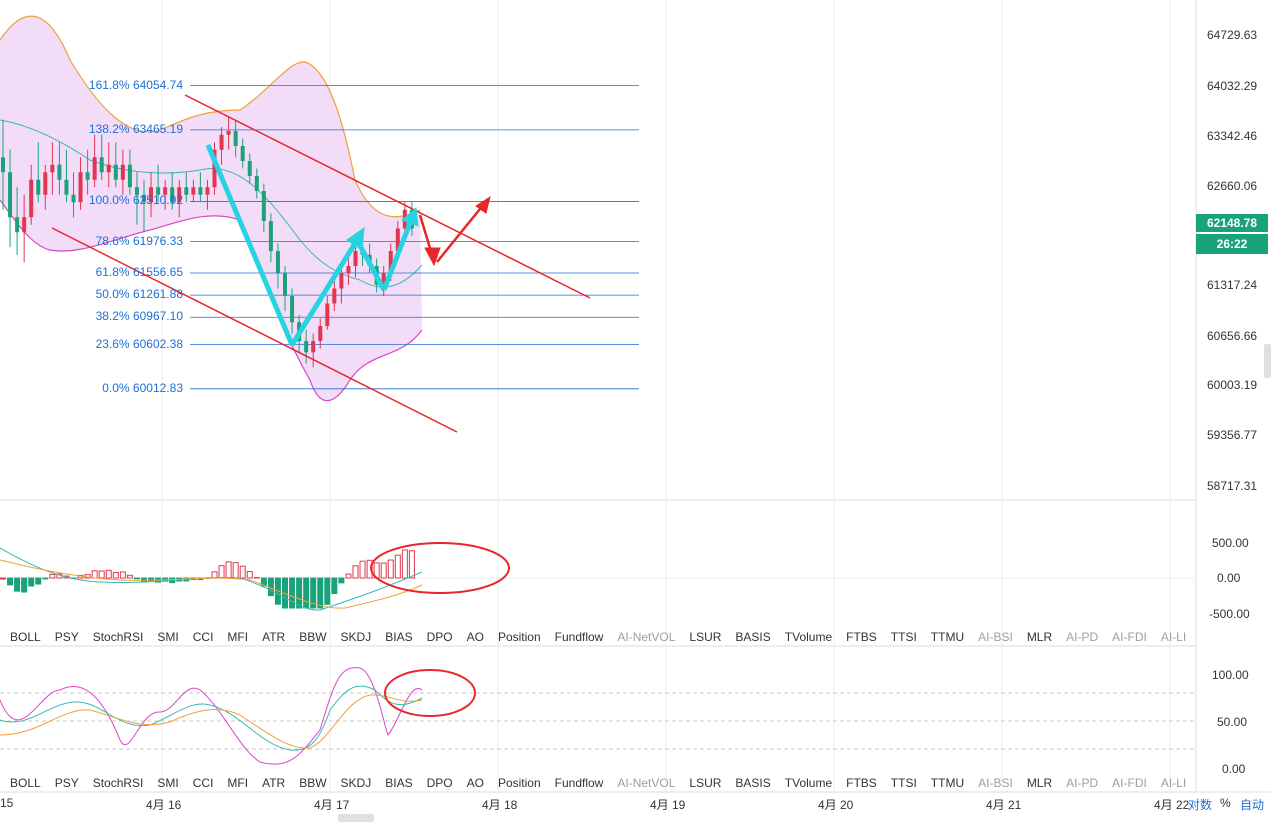  What do you see at coordinates (1172, 805) in the screenshot?
I see `date-label: 4月 22` at bounding box center [1172, 805].